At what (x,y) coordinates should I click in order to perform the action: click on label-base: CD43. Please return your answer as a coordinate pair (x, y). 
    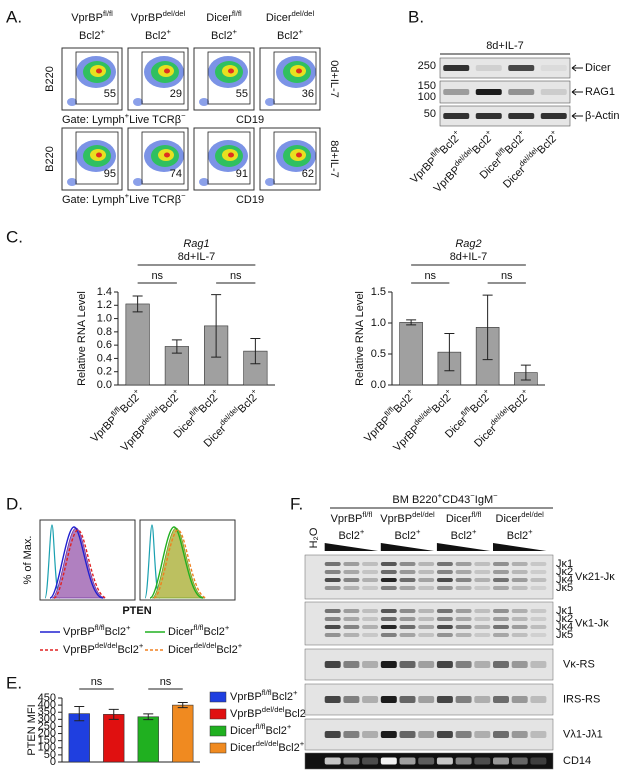
    Looking at the image, I should click on (456, 500).